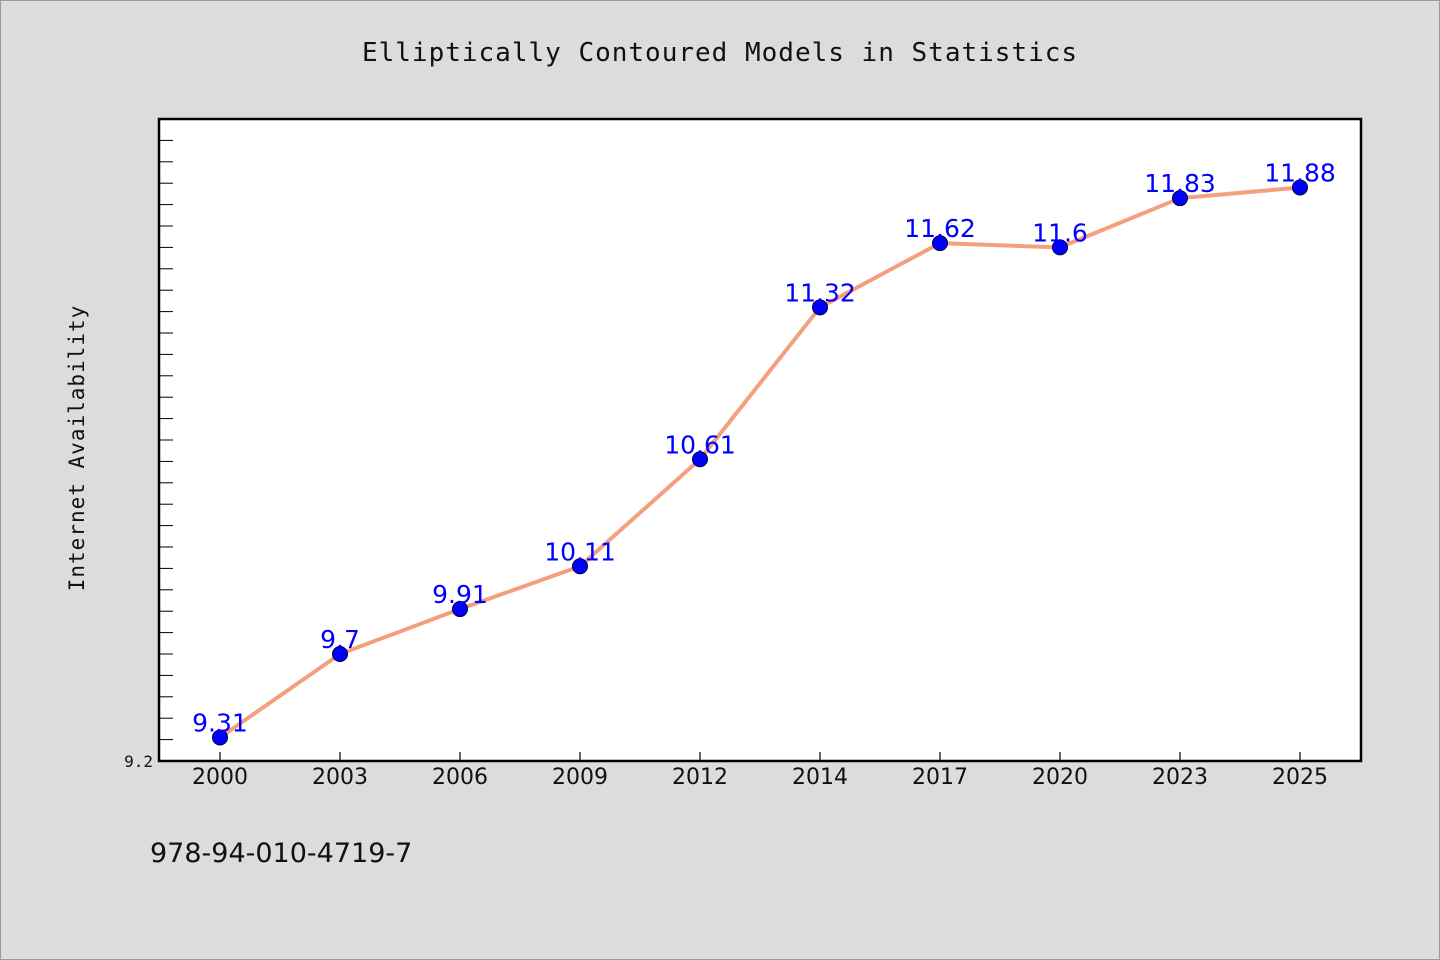 The image size is (1440, 960). What do you see at coordinates (1300, 777) in the screenshot?
I see `x-tick-label: 2025` at bounding box center [1300, 777].